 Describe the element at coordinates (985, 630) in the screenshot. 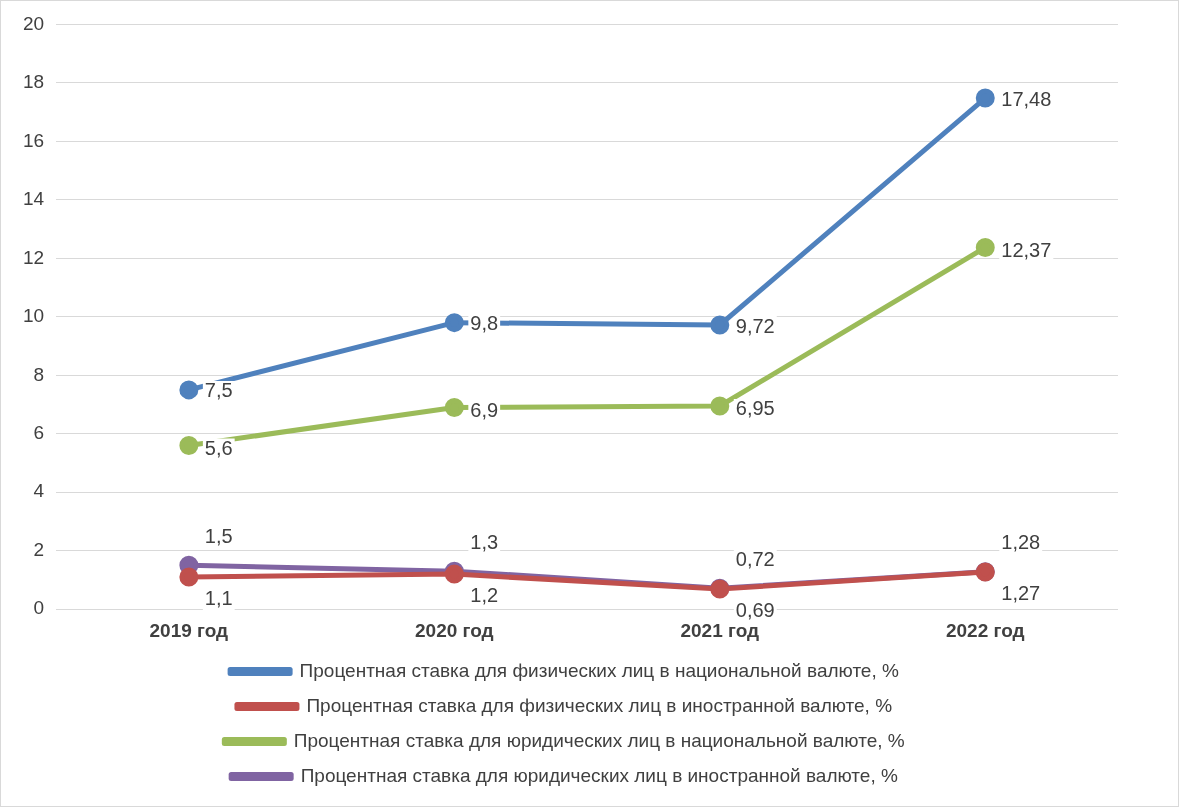

I see `x-tick-label: 2022 год` at that location.